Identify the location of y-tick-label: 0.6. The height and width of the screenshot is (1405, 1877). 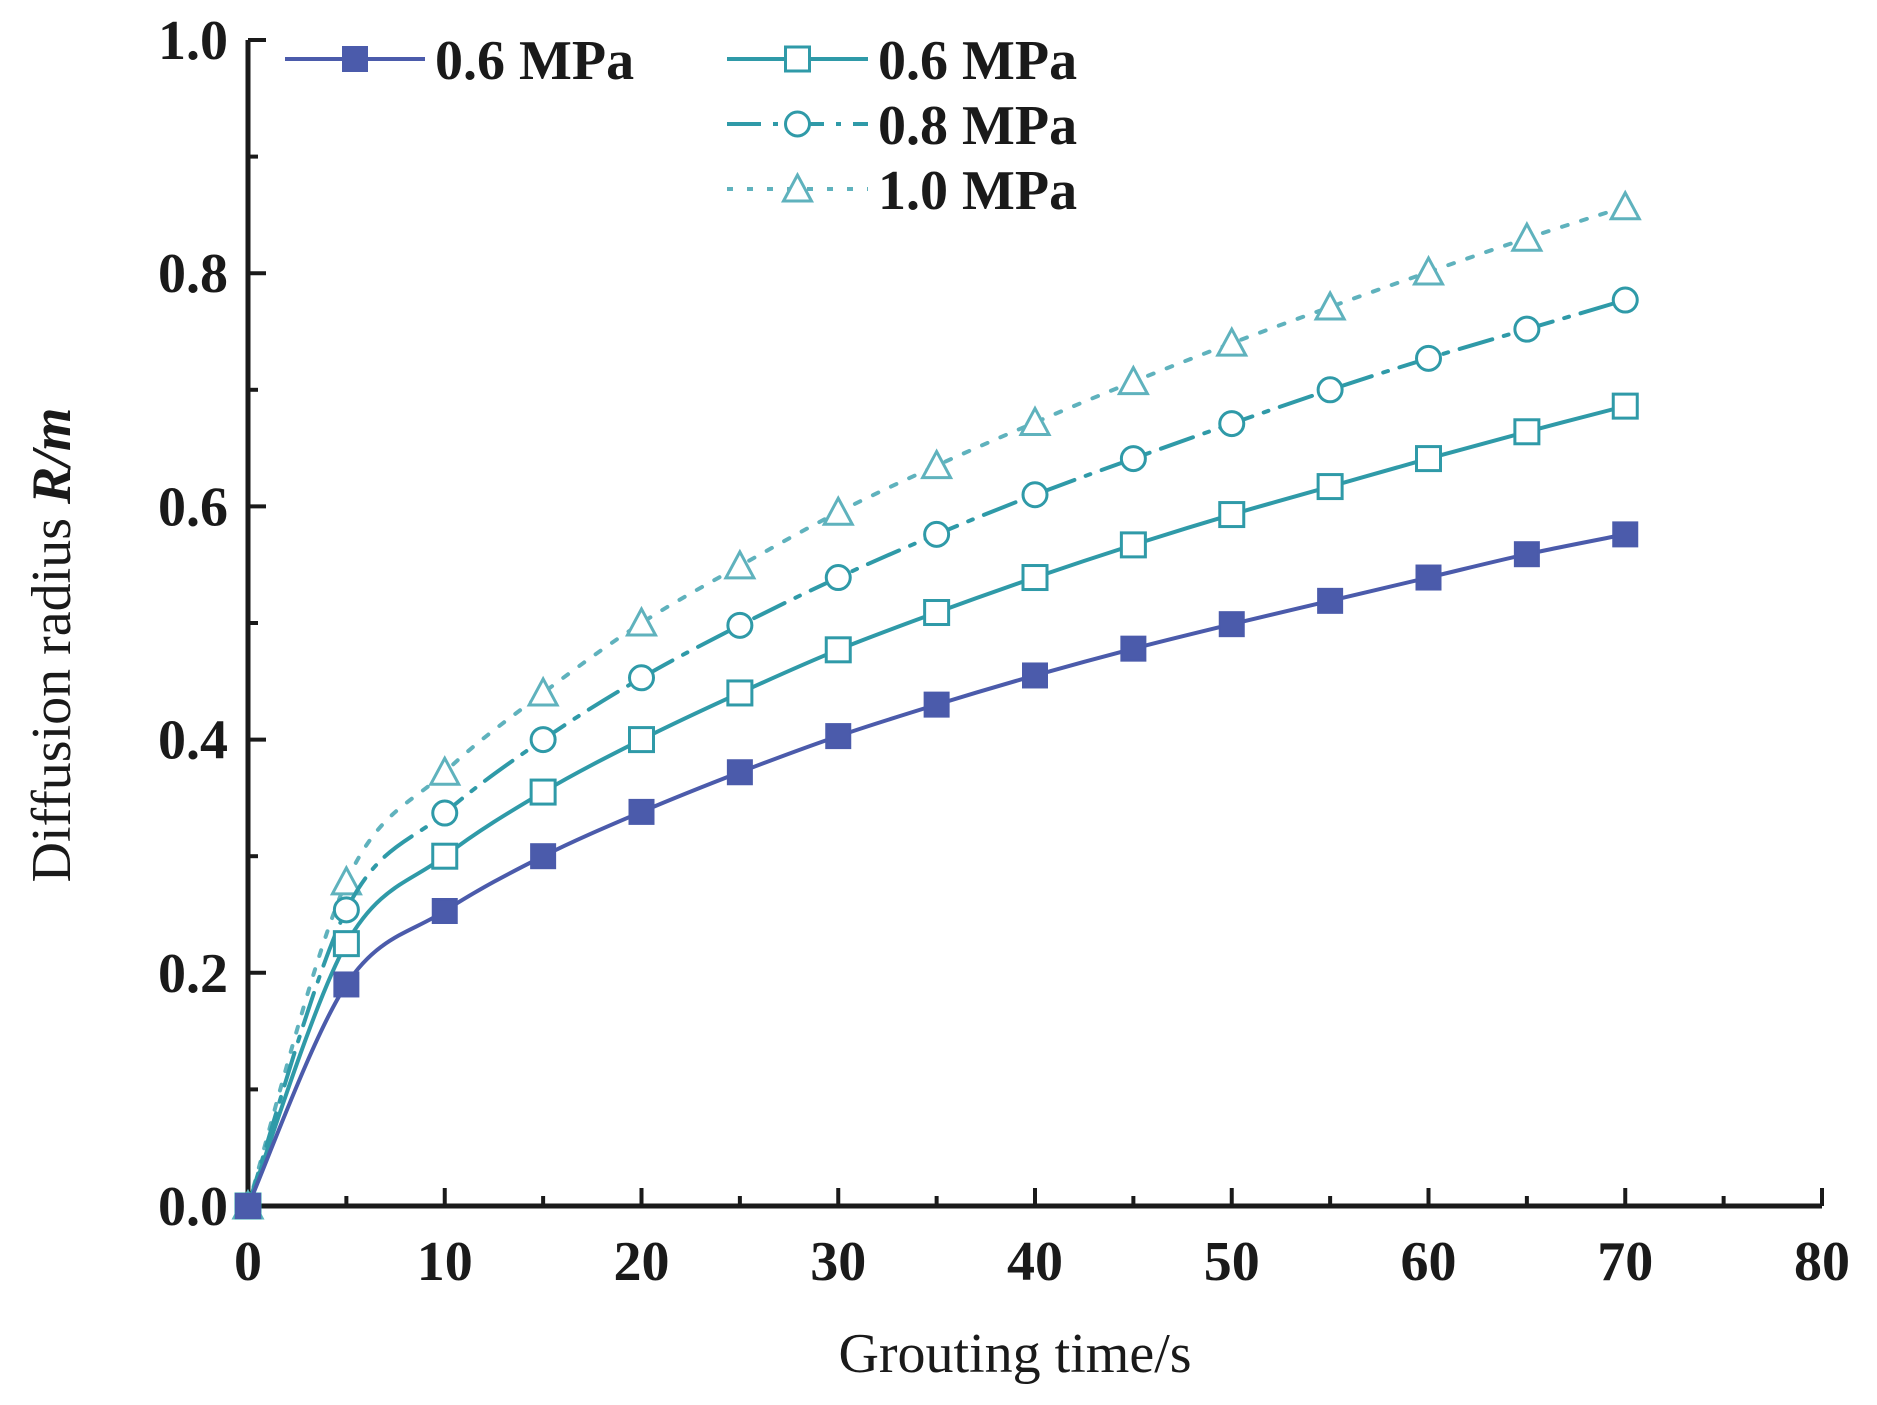
(193, 507).